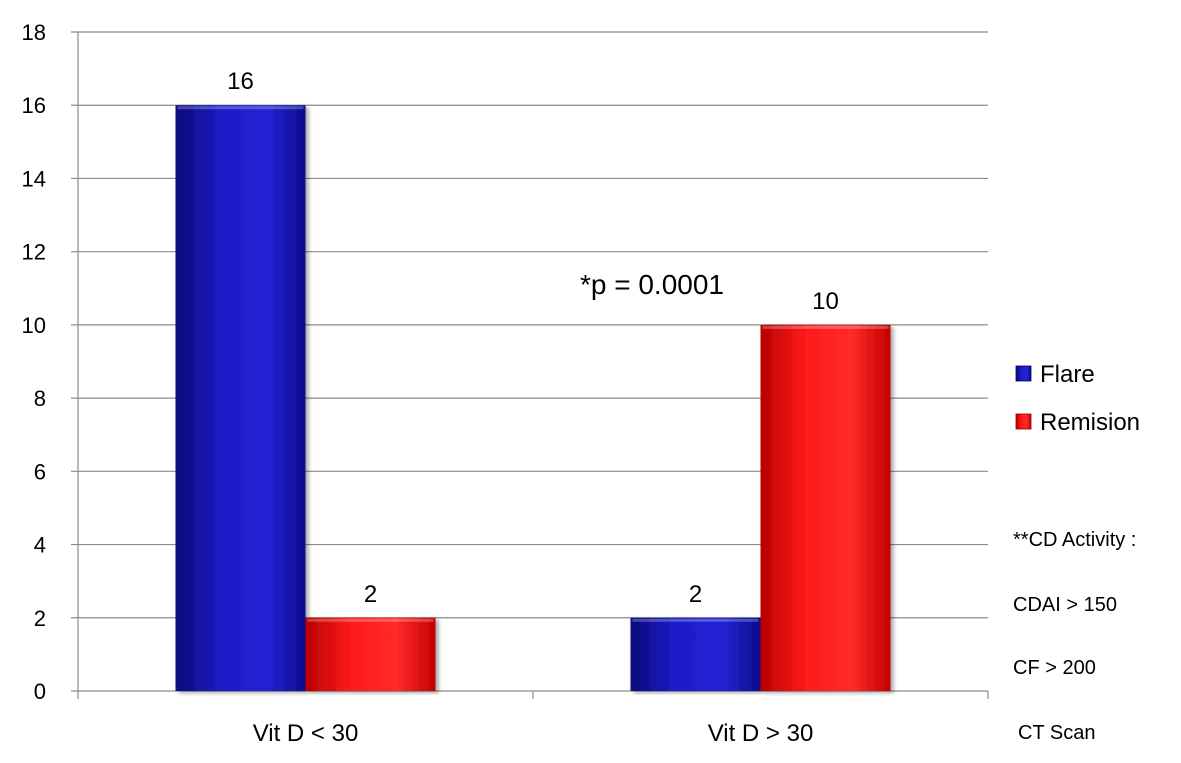 The image size is (1181, 763). I want to click on y-tick-labels: 0 2 4 6 8 10 12 14 16 18, so click(34, 362).